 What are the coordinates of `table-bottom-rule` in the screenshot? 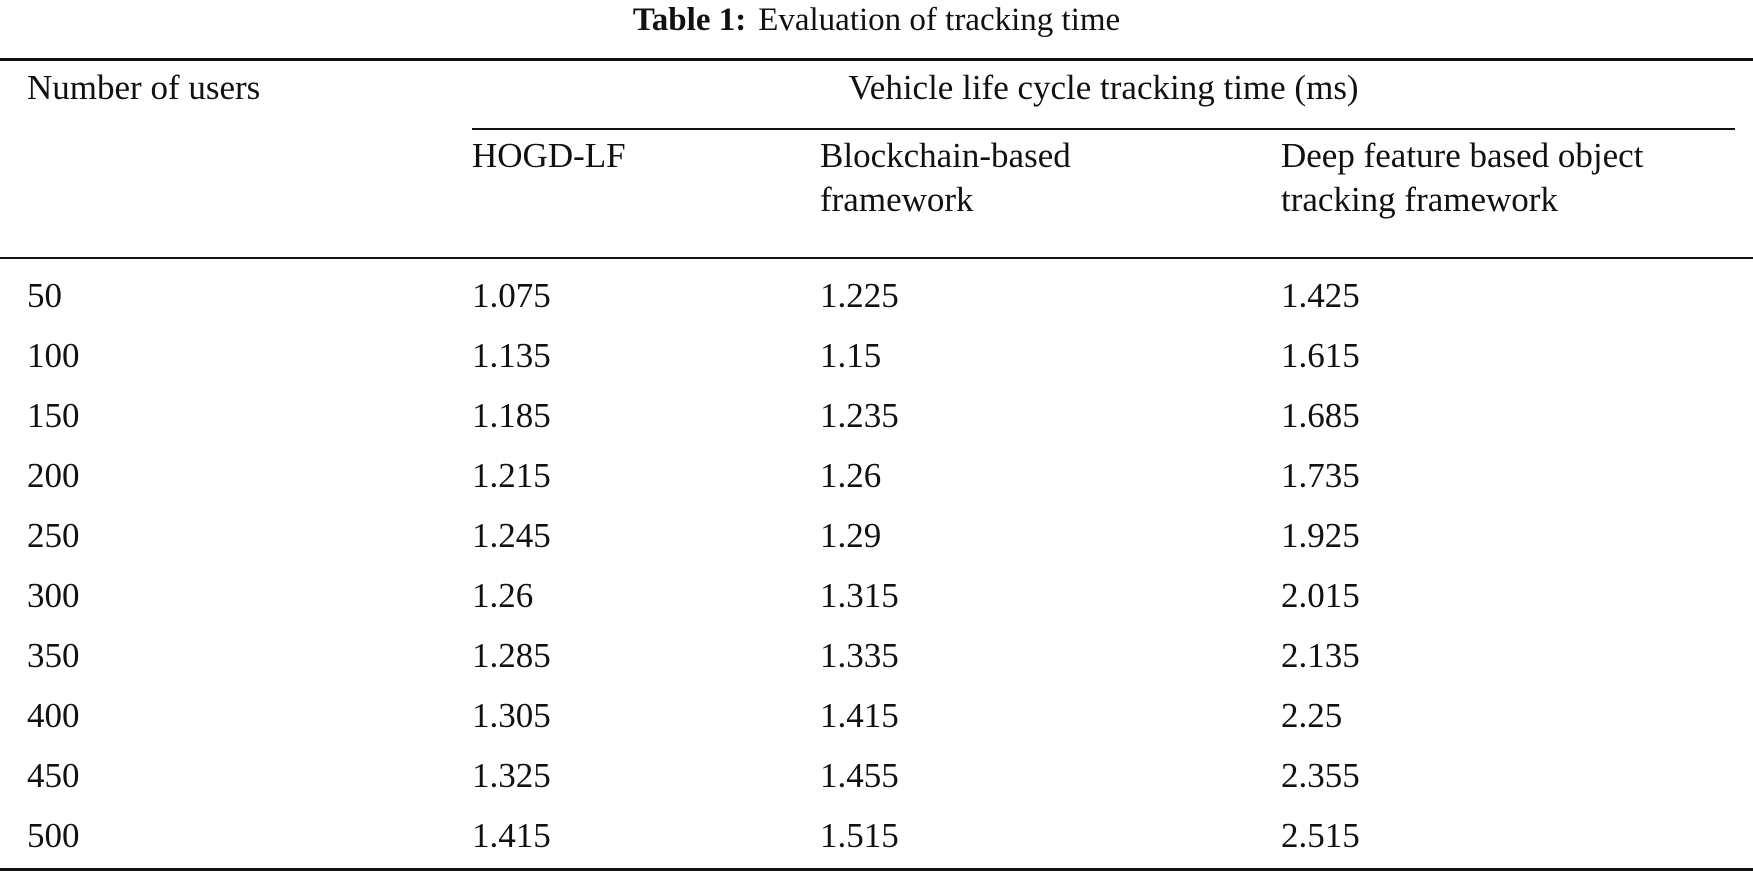 It's located at (876, 869).